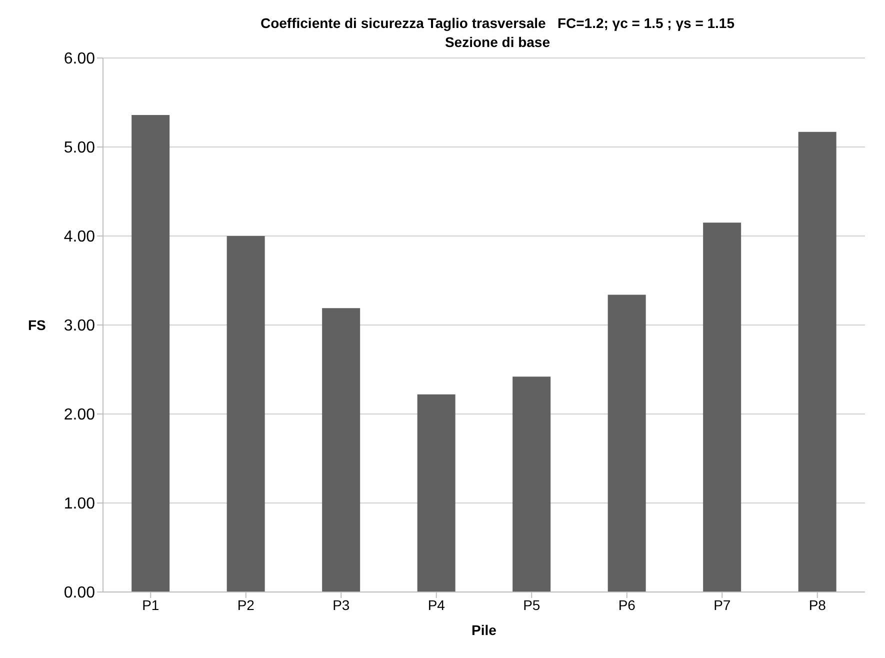  Describe the element at coordinates (498, 42) in the screenshot. I see `chart-subtitle: Sezione di base` at that location.